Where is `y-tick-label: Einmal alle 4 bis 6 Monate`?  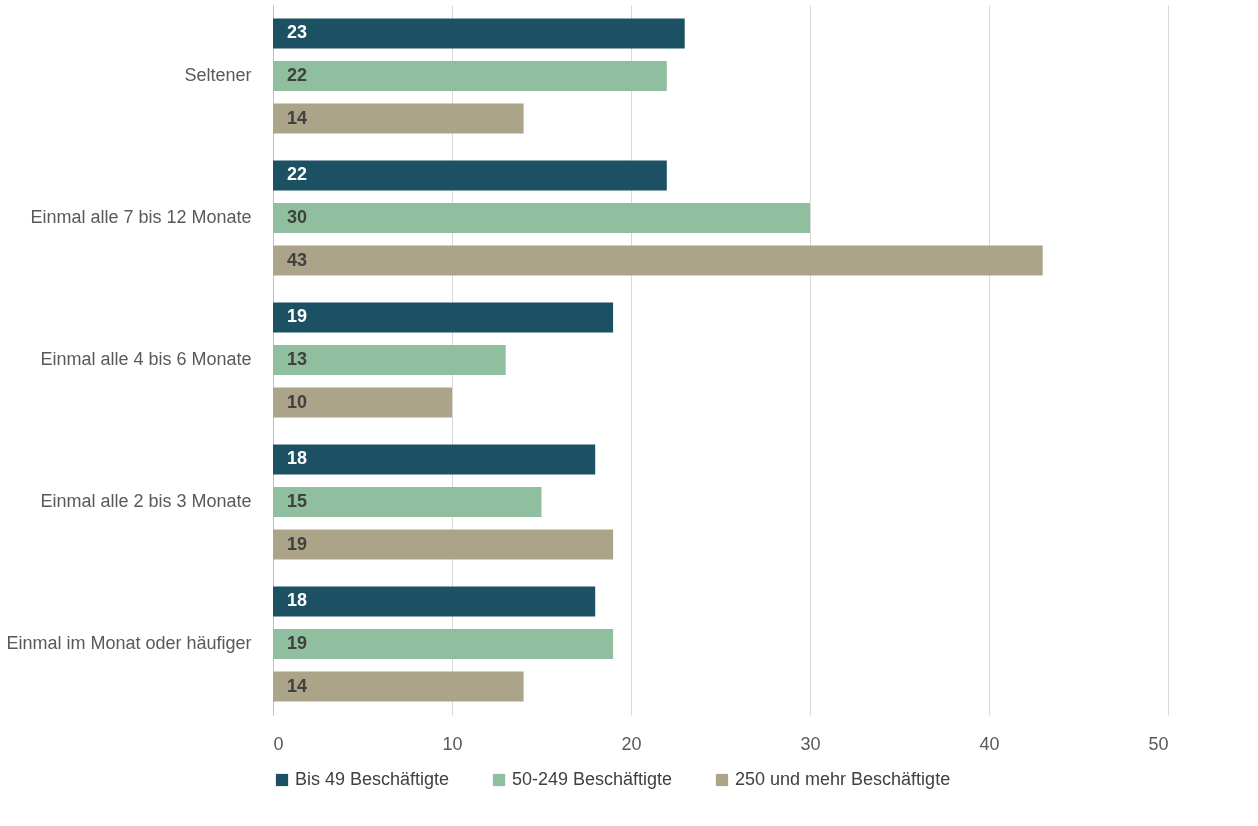 y-tick-label: Einmal alle 4 bis 6 Monate is located at coordinates (146, 359).